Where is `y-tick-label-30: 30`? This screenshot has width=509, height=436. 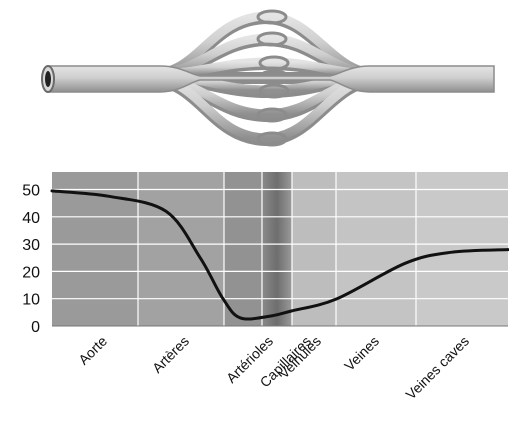
y-tick-label-30: 30 is located at coordinates (31, 245).